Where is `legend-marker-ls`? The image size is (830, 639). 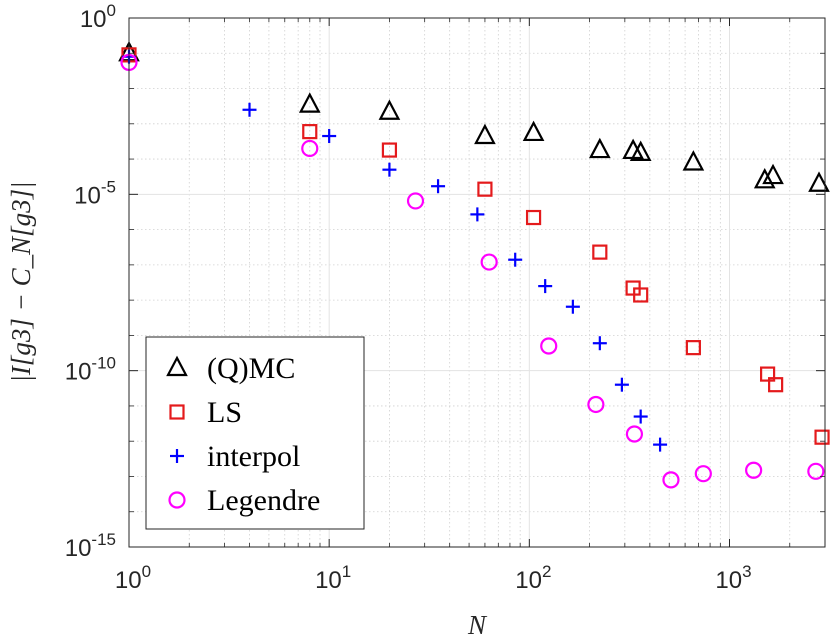 legend-marker-ls is located at coordinates (177, 412).